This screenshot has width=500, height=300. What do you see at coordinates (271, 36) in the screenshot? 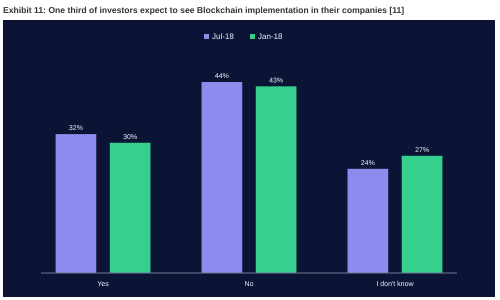
I see `legend-label: Jan-18` at bounding box center [271, 36].